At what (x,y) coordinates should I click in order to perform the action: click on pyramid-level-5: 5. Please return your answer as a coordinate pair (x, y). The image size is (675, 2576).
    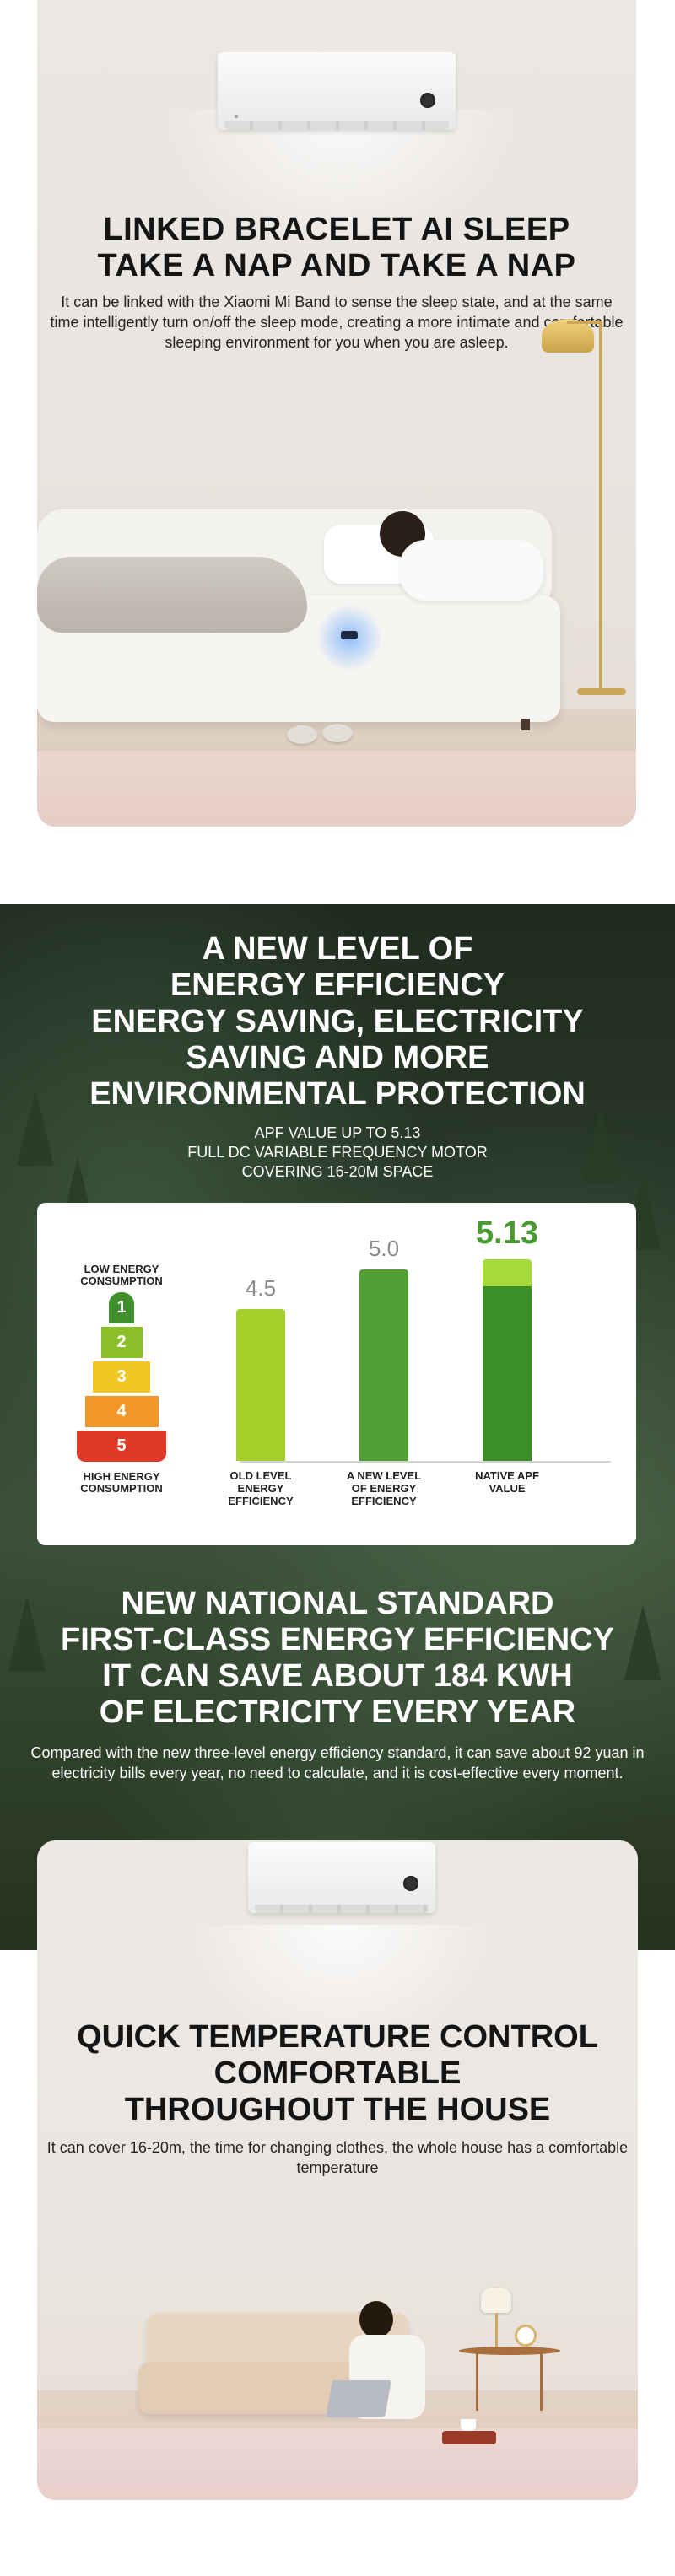
    Looking at the image, I should click on (121, 1446).